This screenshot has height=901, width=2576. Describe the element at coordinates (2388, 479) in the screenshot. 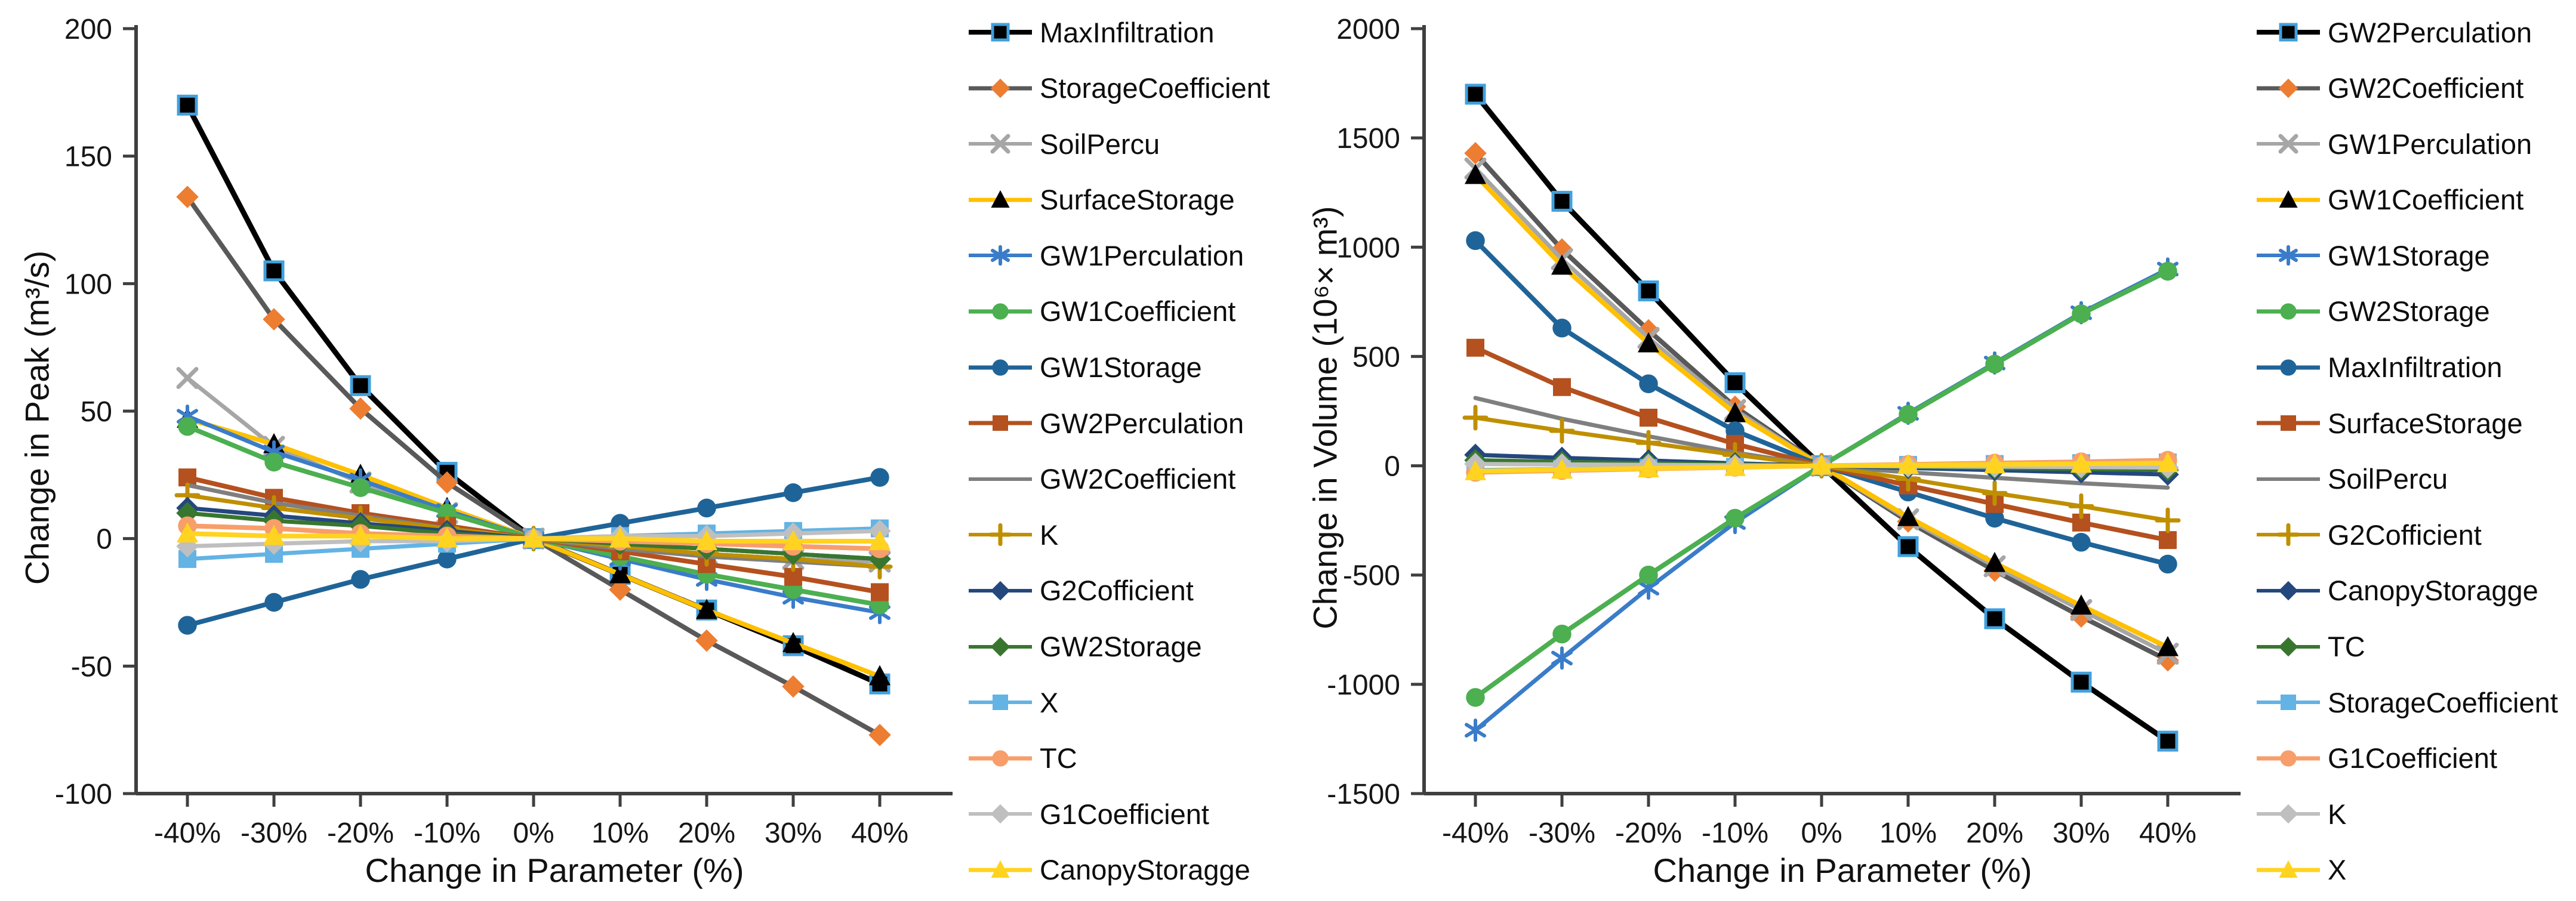

I see `legend-label: SoilPercu` at that location.